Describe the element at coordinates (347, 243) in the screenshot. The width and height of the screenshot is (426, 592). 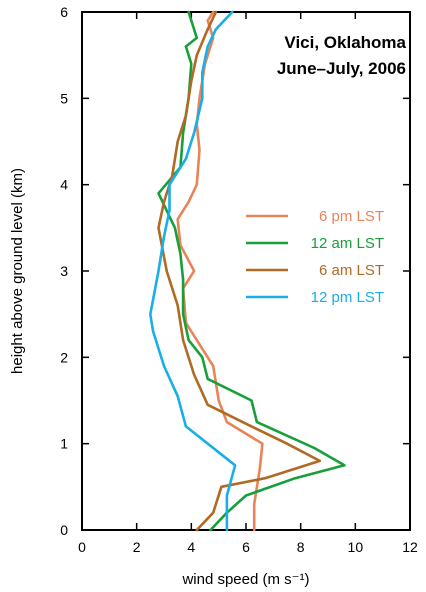
I see `legend-label: 12 am LST` at that location.